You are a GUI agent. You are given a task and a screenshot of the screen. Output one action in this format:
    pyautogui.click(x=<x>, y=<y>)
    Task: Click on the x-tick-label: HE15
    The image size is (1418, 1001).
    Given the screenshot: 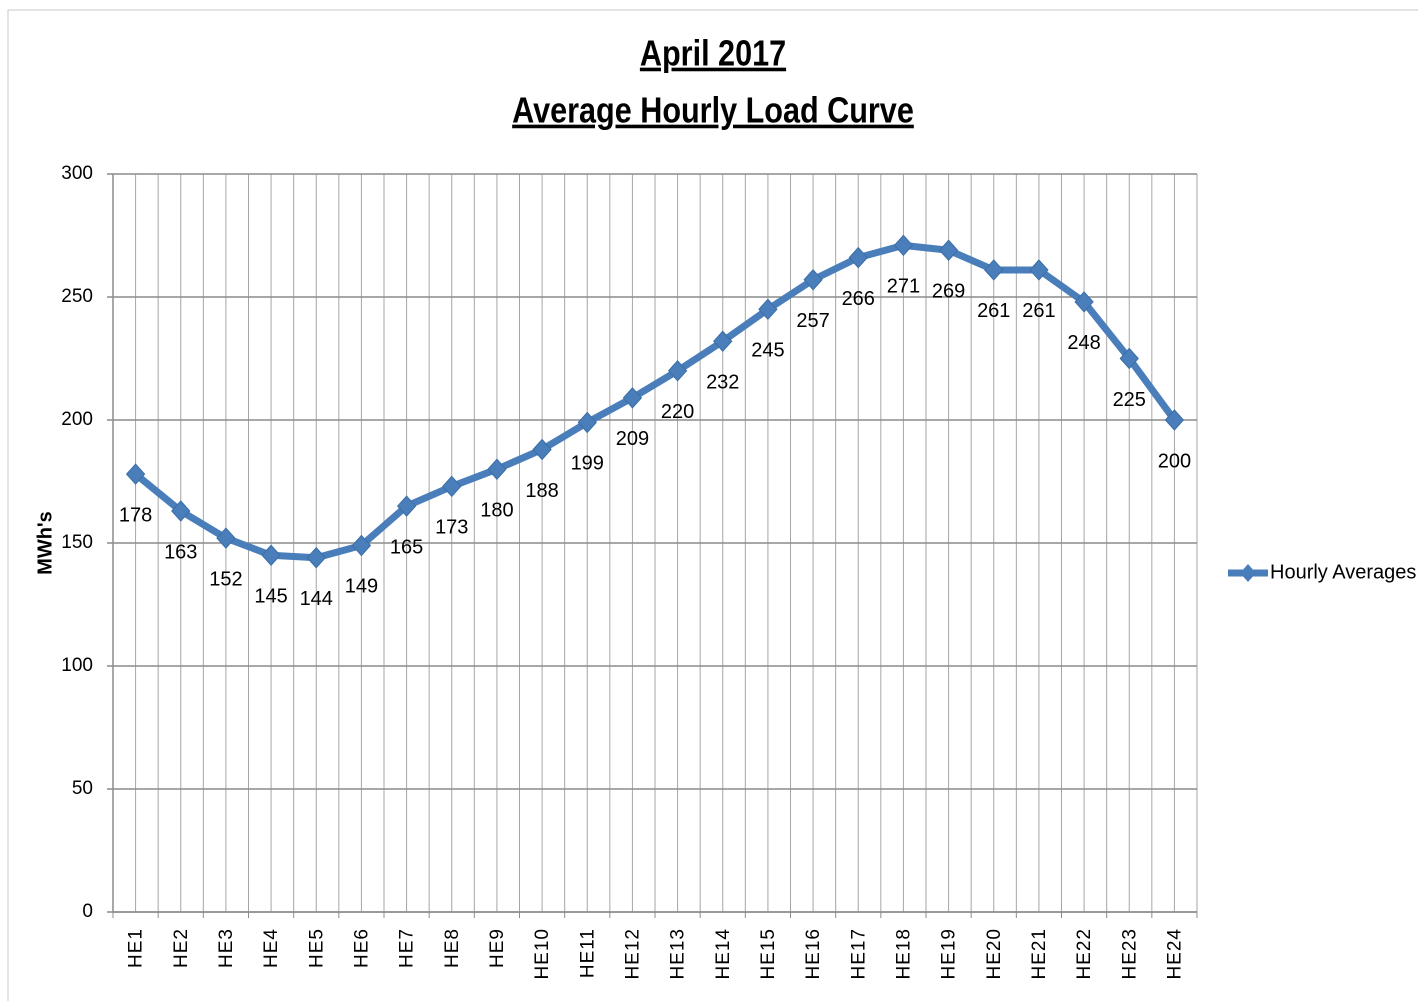 What is the action you would take?
    pyautogui.click(x=768, y=954)
    